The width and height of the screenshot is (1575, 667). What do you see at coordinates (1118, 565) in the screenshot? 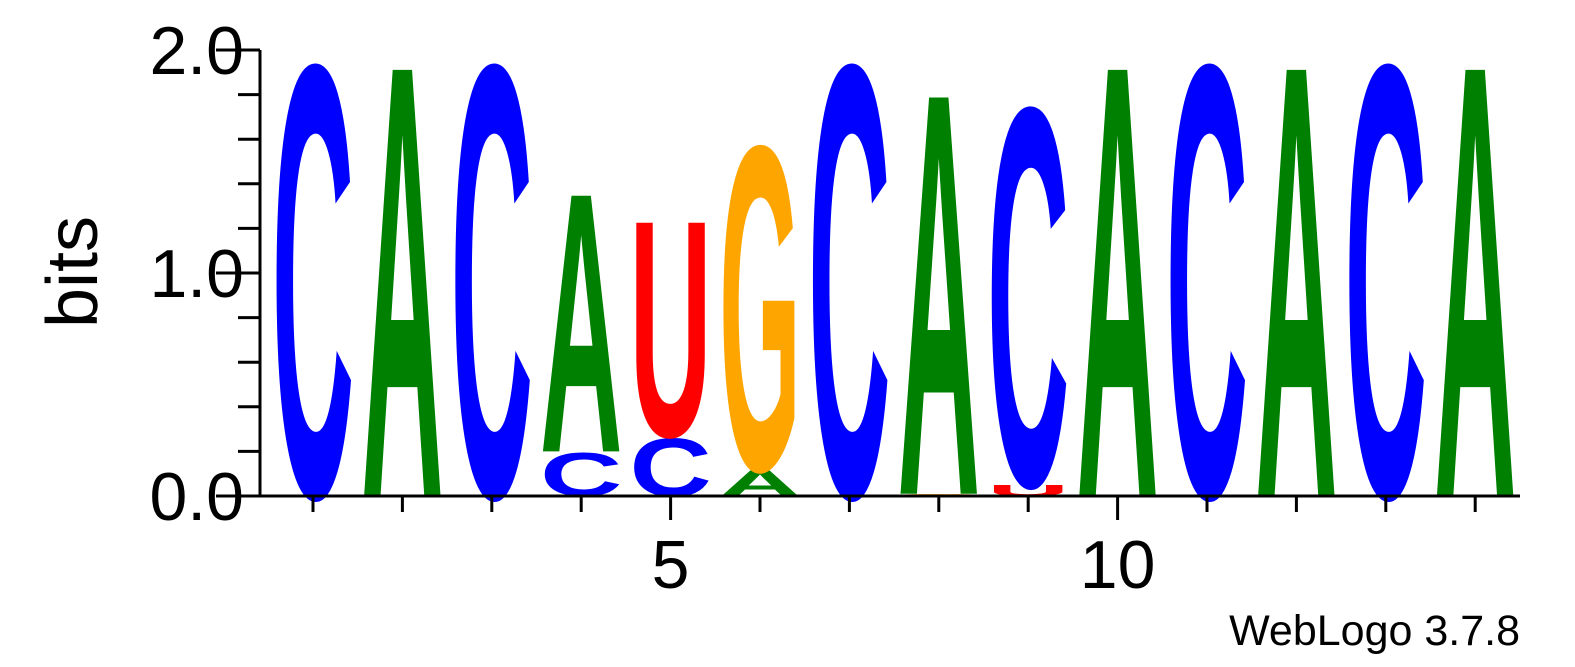
I see `x-tick-label: 10` at bounding box center [1118, 565].